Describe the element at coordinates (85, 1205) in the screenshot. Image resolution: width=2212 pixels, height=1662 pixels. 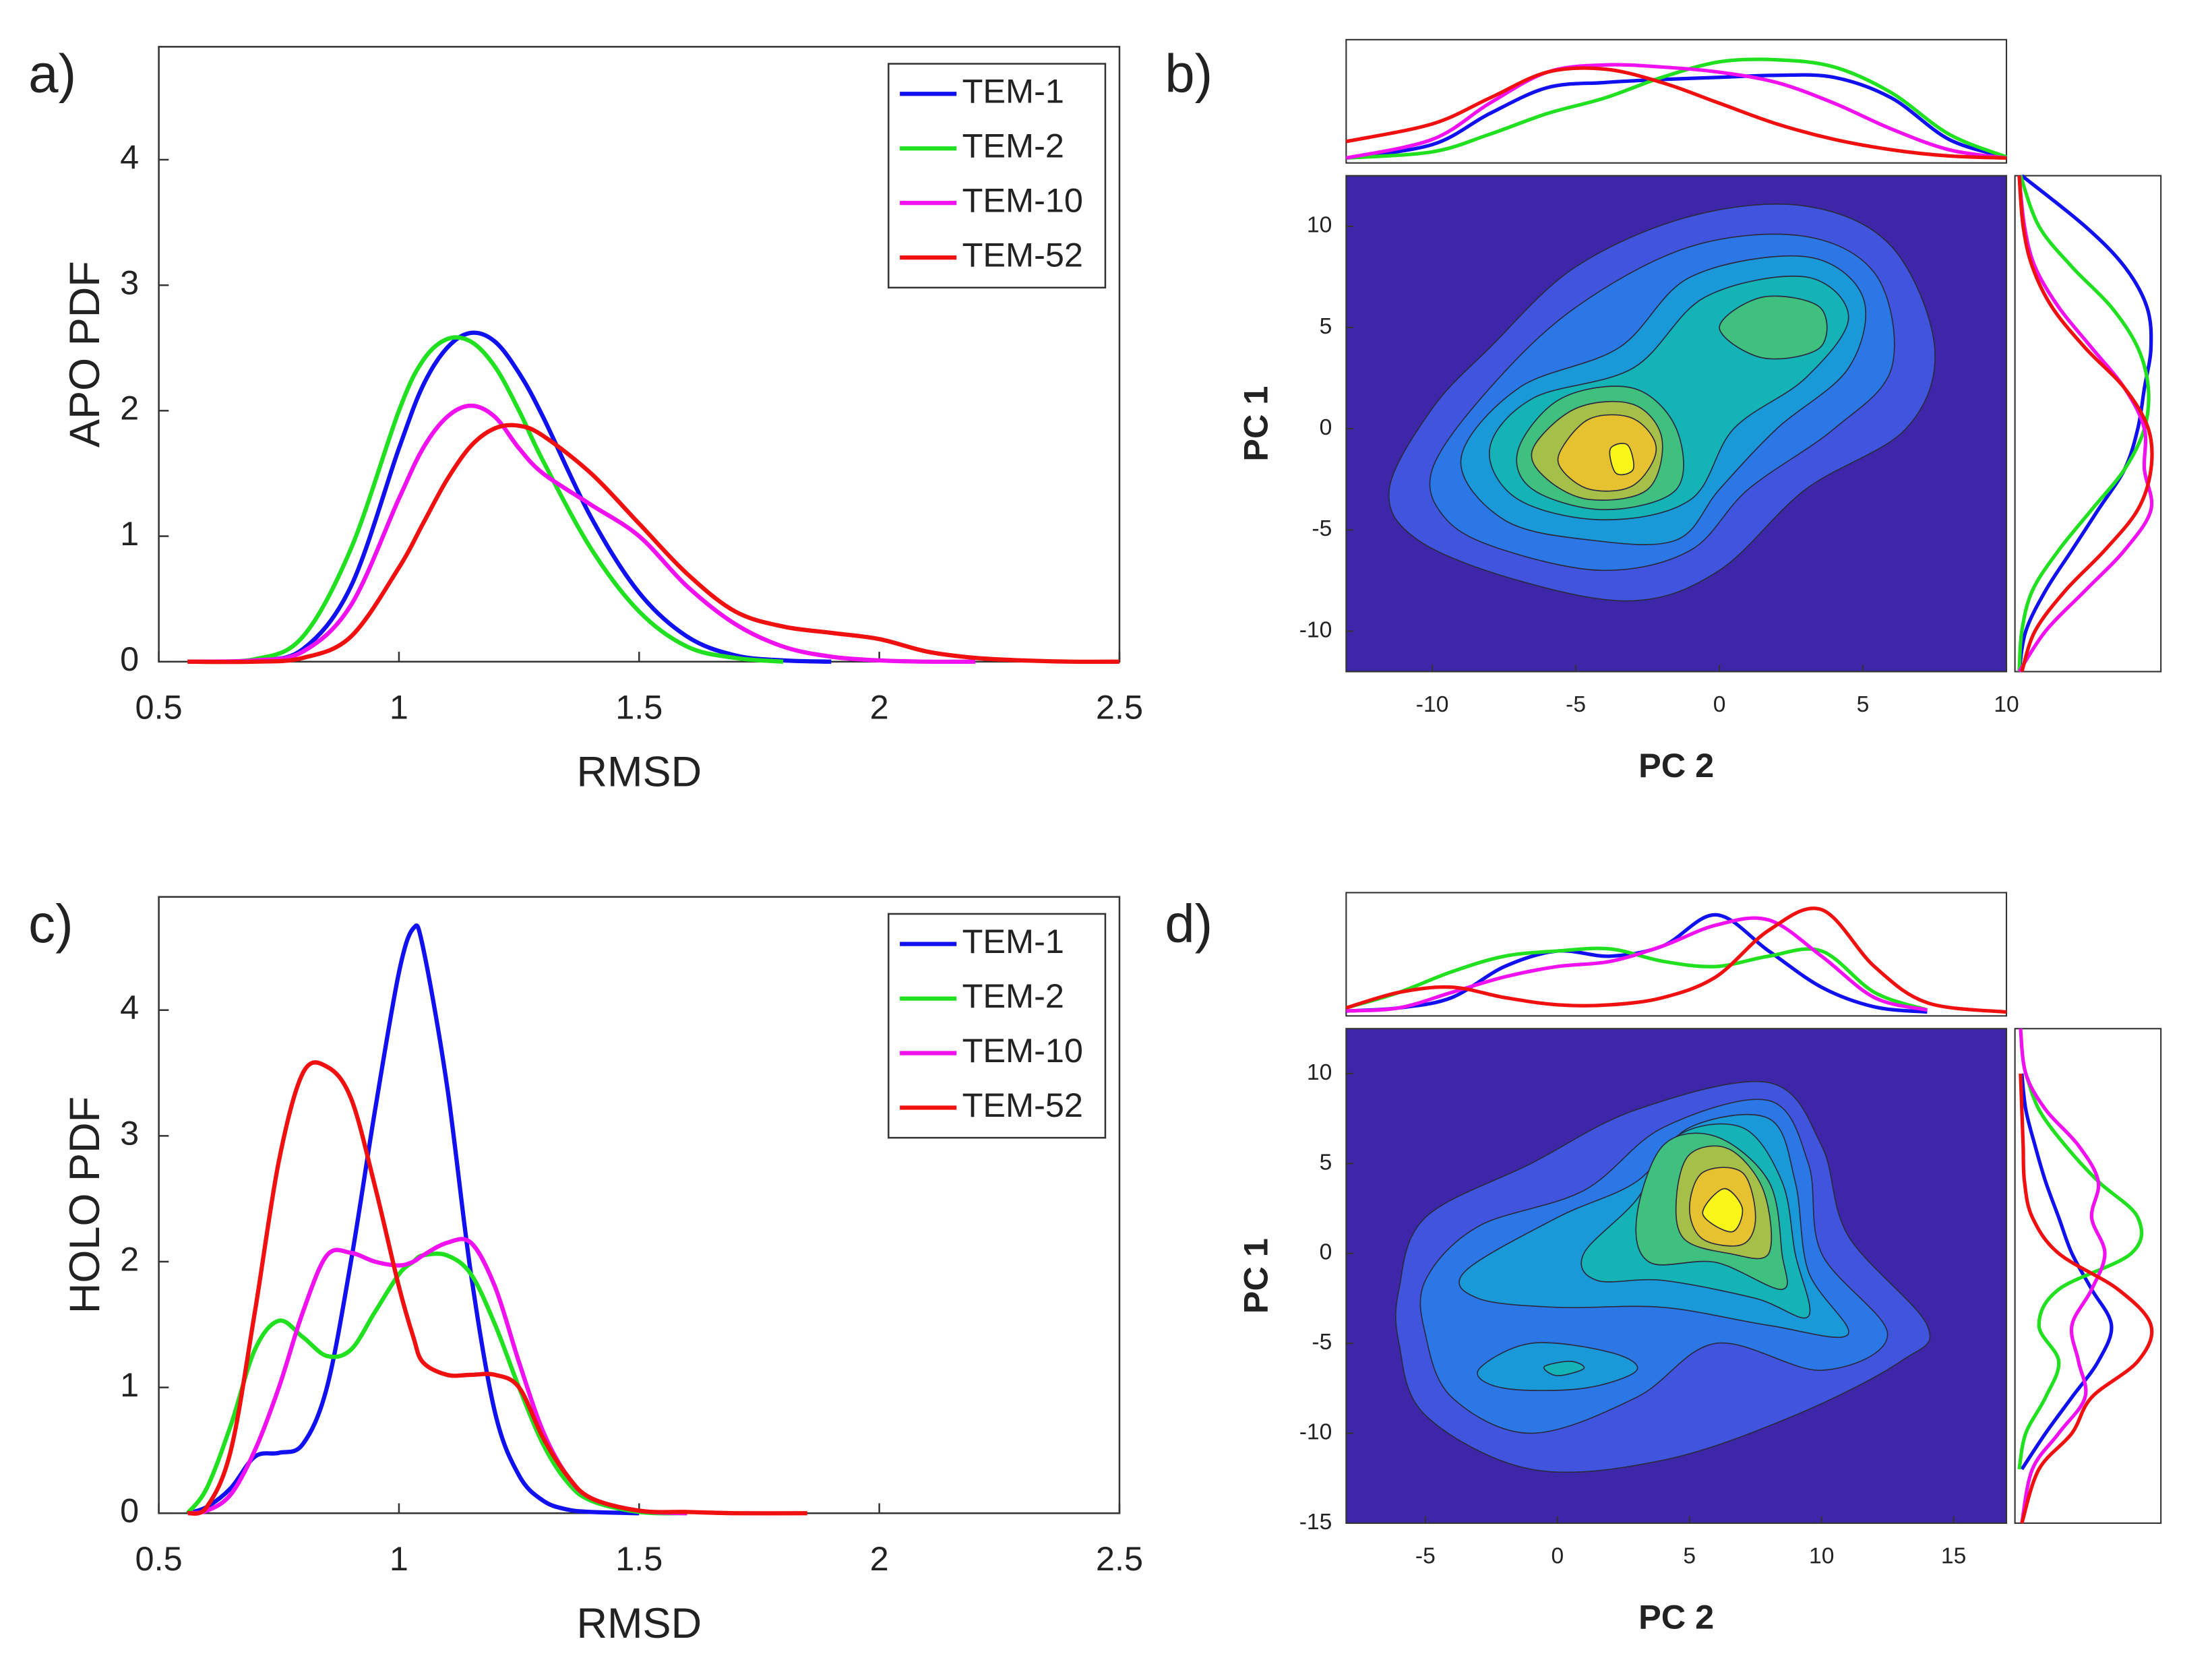
I see `y-axis-label: HOLO PDF` at that location.